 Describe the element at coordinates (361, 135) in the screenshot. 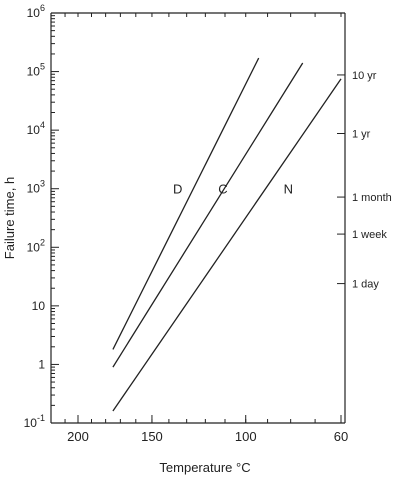

I see `right-axis-label: 1 yr` at that location.